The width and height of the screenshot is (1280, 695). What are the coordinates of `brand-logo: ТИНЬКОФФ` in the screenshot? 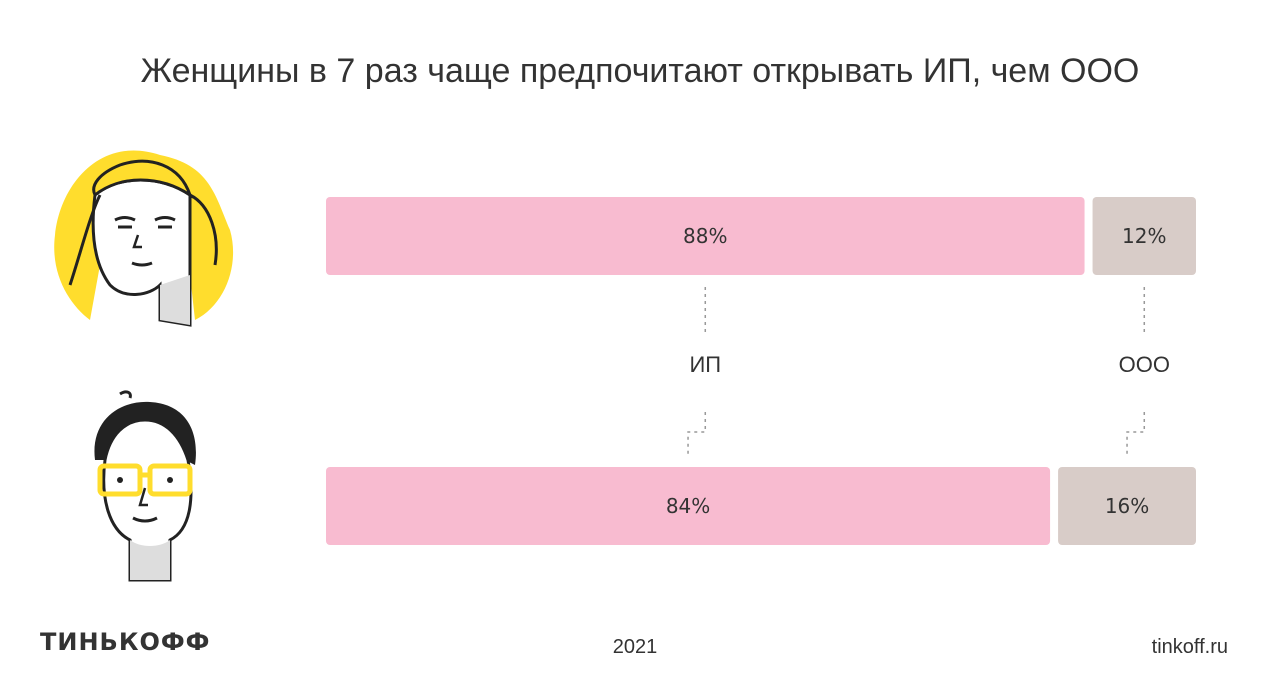 It's located at (125, 642).